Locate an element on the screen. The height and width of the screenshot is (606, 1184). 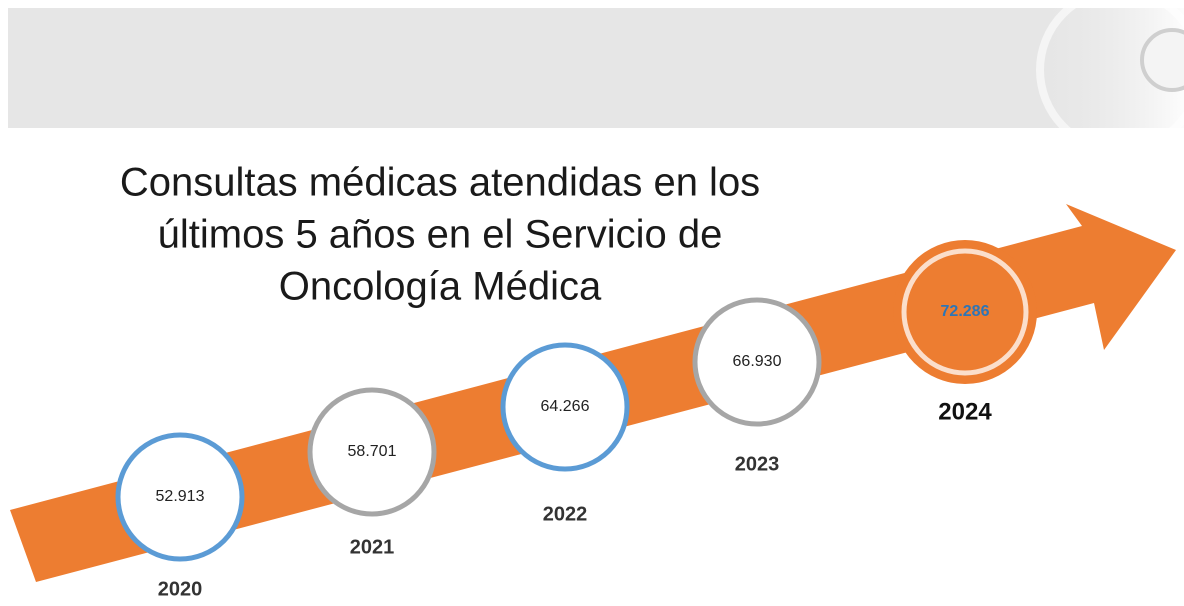
year-label: 2024 is located at coordinates (965, 411).